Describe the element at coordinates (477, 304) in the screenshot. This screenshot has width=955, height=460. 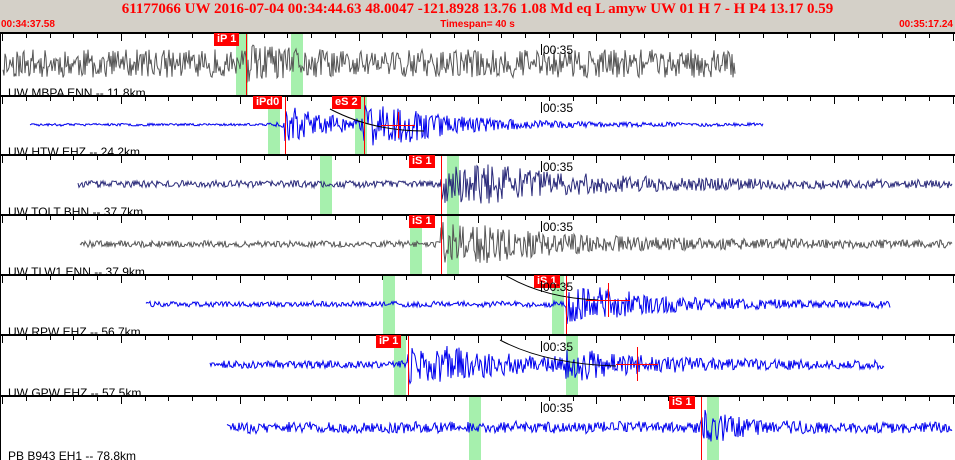
I see `trace-panel: iS 1 00:35 UW RPW EHZ -- 56.7km` at that location.